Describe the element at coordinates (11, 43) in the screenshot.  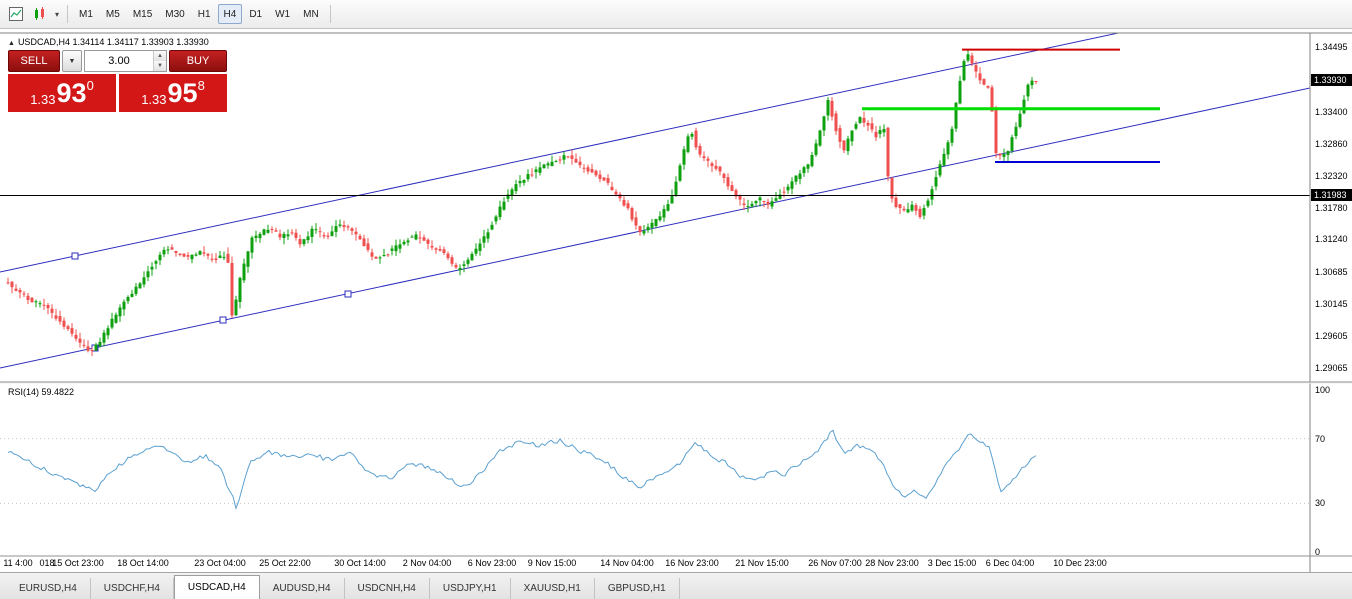
I see `symbol-marker-icon: ▲` at that location.